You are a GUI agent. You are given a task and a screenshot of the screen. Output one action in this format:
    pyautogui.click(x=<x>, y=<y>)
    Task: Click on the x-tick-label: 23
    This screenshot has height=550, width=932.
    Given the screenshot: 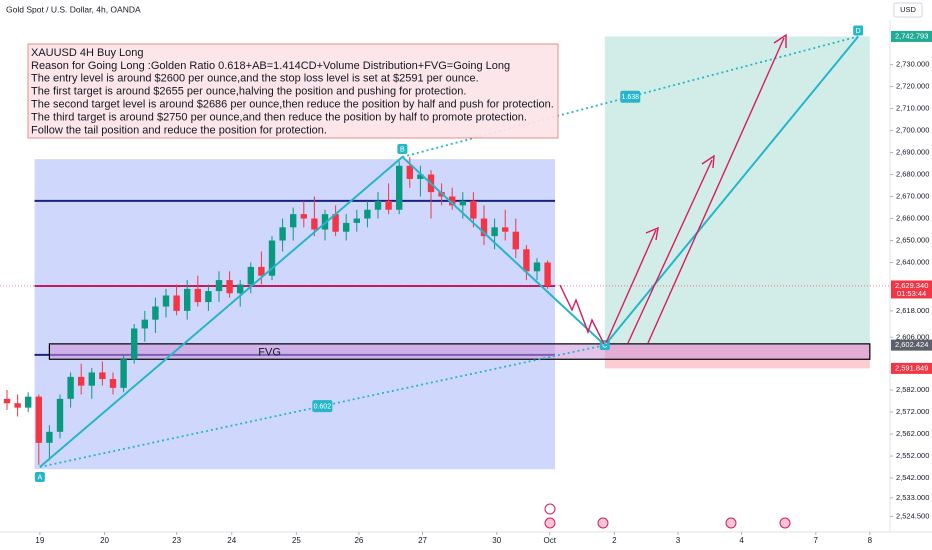 What is the action you would take?
    pyautogui.click(x=176, y=540)
    